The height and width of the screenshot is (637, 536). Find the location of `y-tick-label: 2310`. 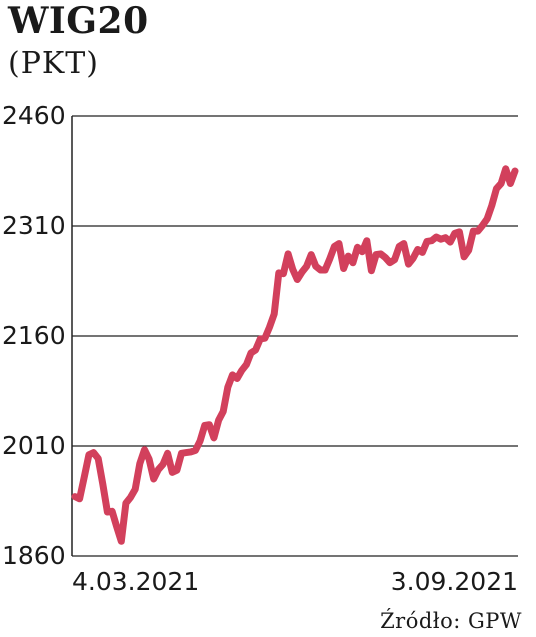

y-tick-label: 2310 is located at coordinates (34, 225).